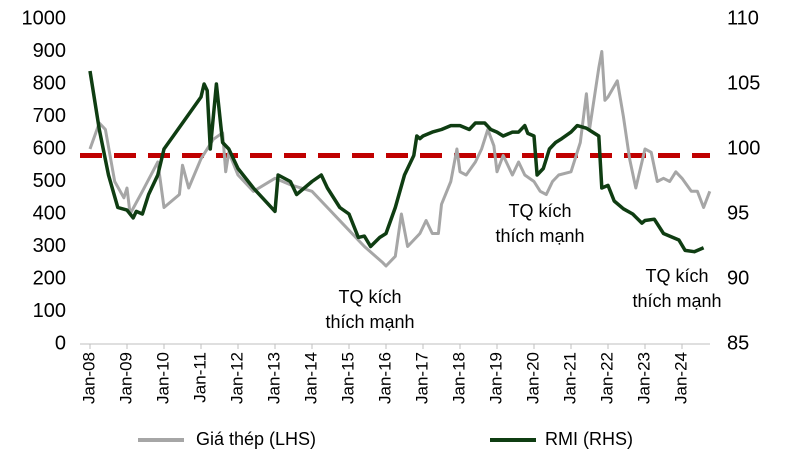 The height and width of the screenshot is (455, 788). What do you see at coordinates (60, 343) in the screenshot?
I see `y-tick-label: 0` at bounding box center [60, 343].